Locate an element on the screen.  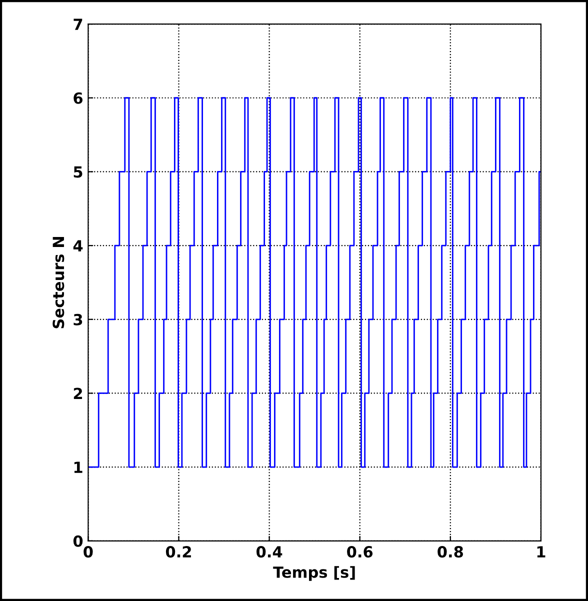
x-tick-label: 0.2 is located at coordinates (178, 552).